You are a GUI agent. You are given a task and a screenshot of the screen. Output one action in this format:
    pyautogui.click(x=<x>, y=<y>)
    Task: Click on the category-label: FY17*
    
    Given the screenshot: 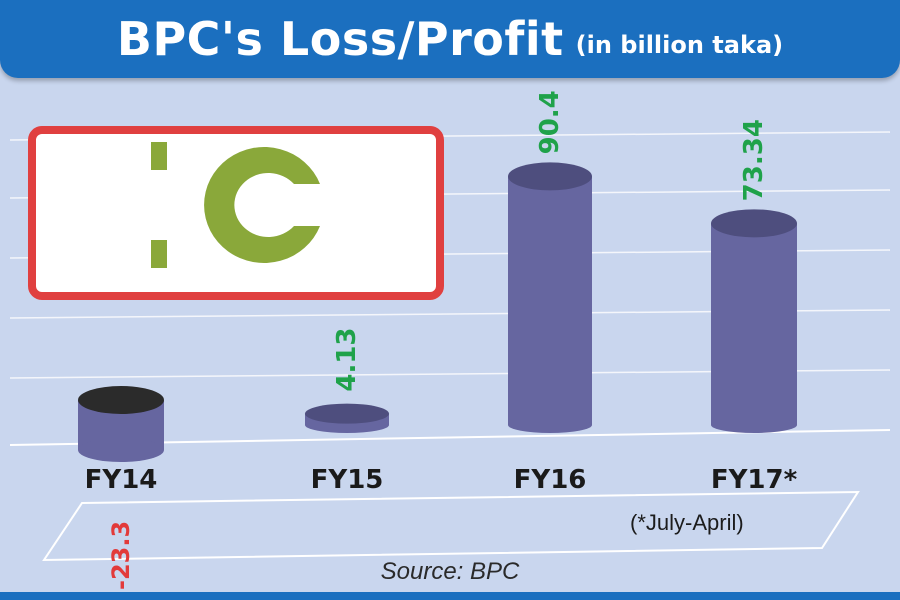 What is the action you would take?
    pyautogui.click(x=754, y=480)
    